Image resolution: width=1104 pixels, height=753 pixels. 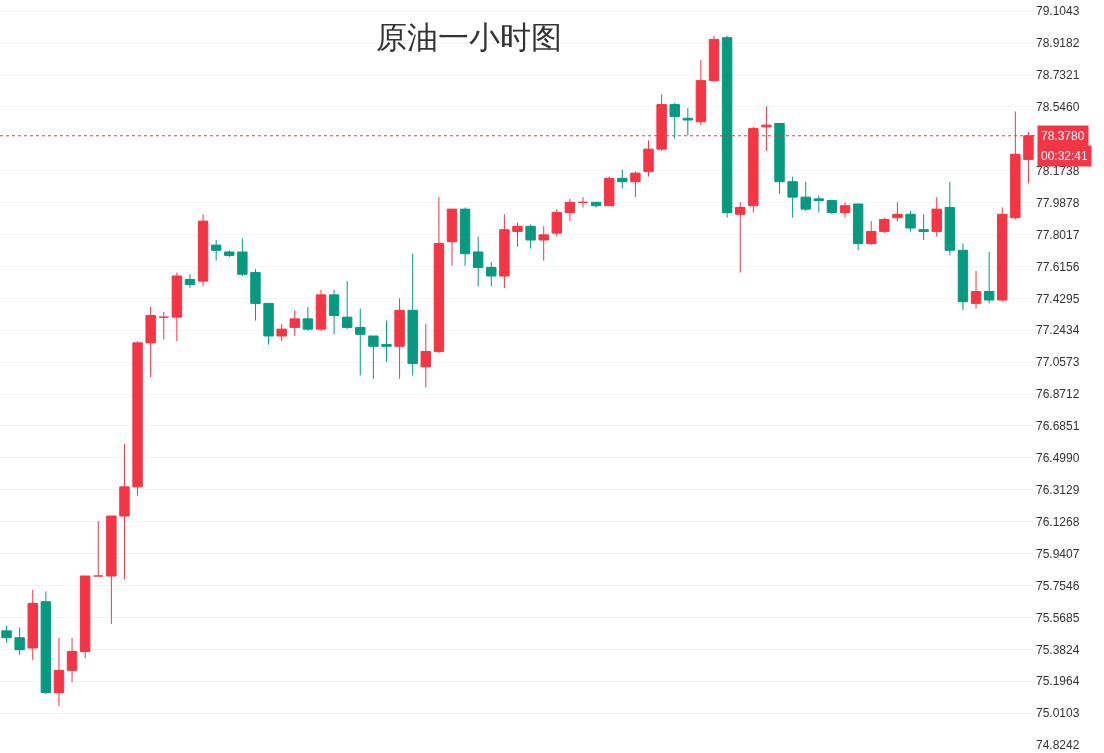 What do you see at coordinates (1058, 521) in the screenshot?
I see `y-tick-label: 76.1268` at bounding box center [1058, 521].